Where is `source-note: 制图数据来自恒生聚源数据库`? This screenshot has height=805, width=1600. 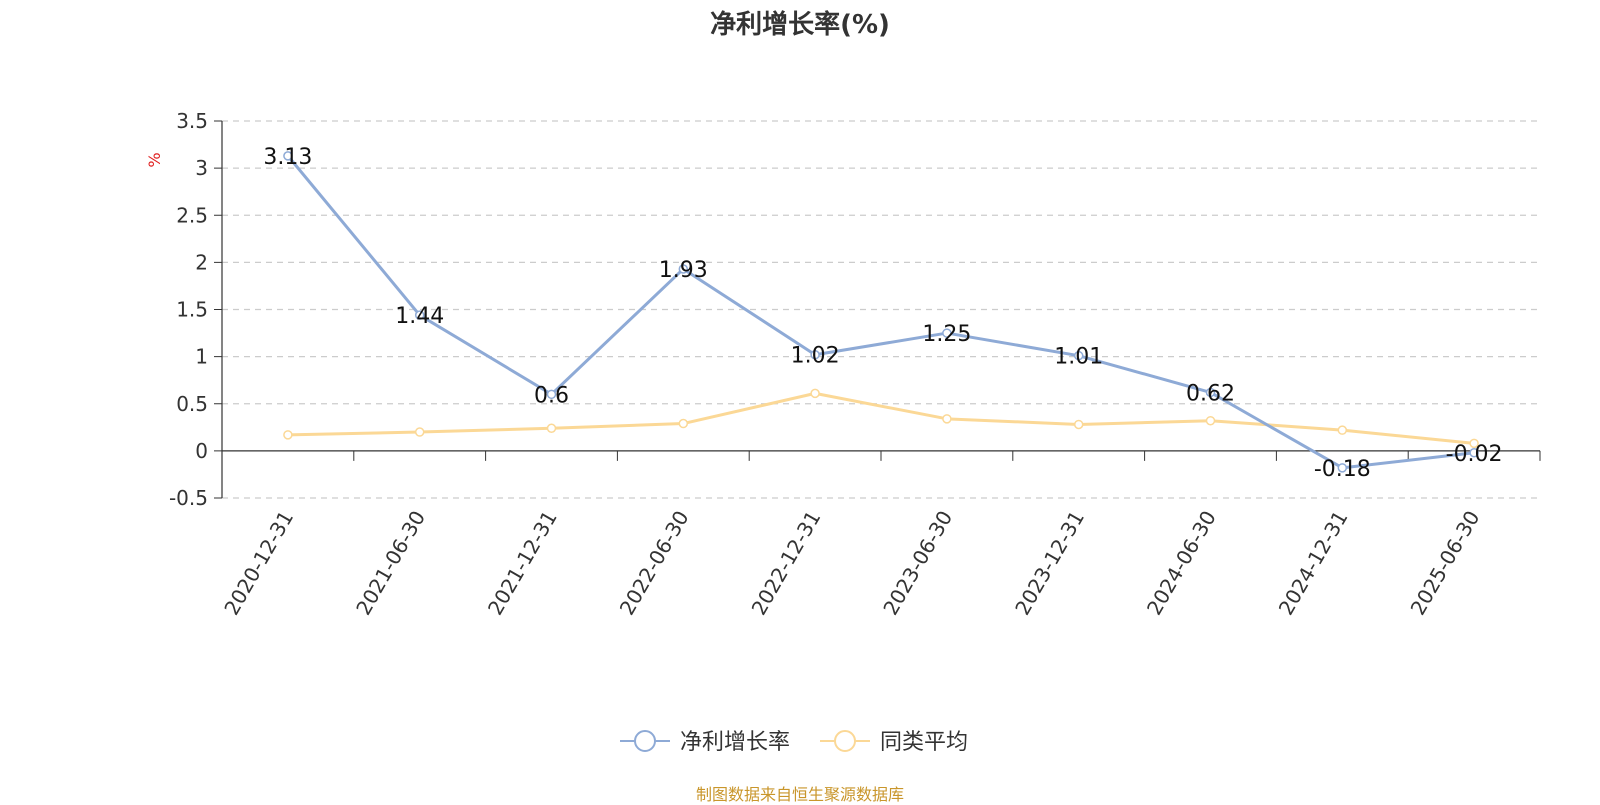 source-note: 制图数据来自恒生聚源数据库 is located at coordinates (799, 794).